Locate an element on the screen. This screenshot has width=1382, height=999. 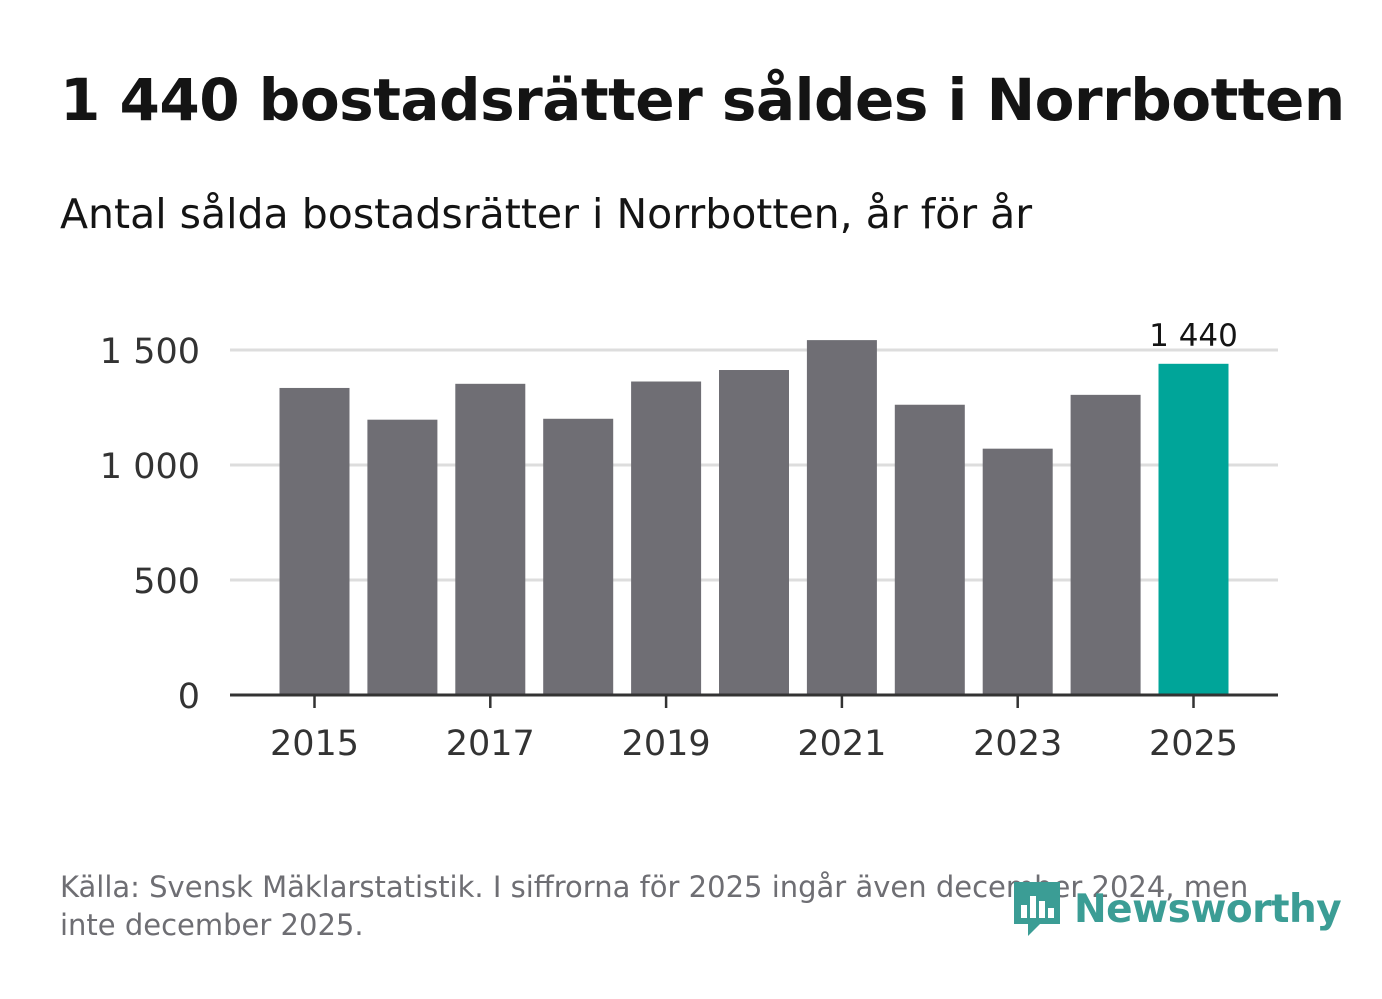
newsworthy-logo-icon is located at coordinates (1037, 909).